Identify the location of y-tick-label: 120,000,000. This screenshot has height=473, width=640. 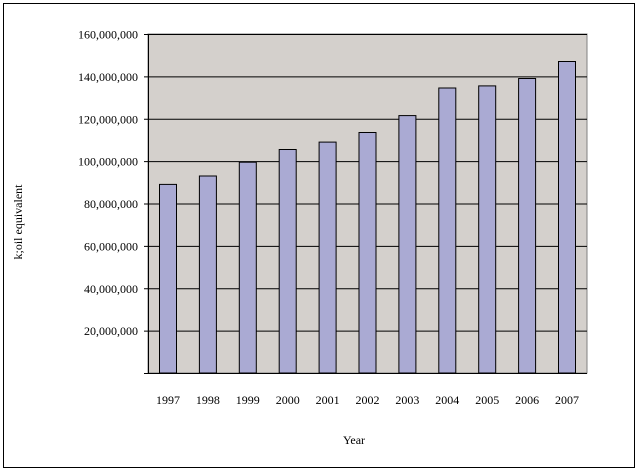
(108, 119).